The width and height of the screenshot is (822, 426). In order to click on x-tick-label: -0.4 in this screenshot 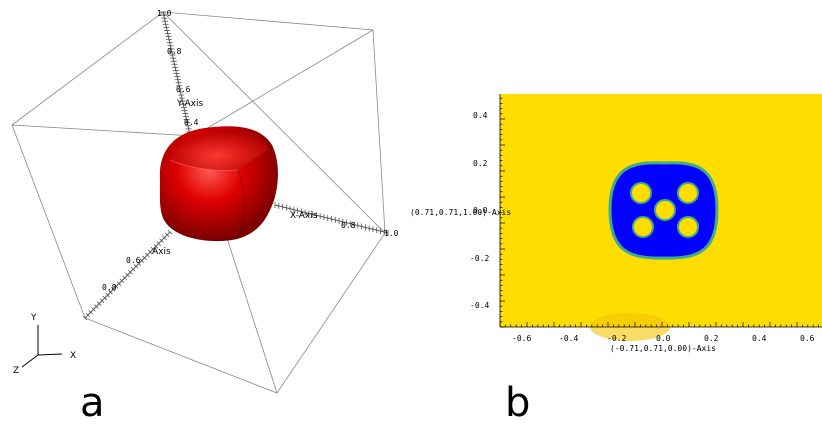, I will do `click(568, 338)`.